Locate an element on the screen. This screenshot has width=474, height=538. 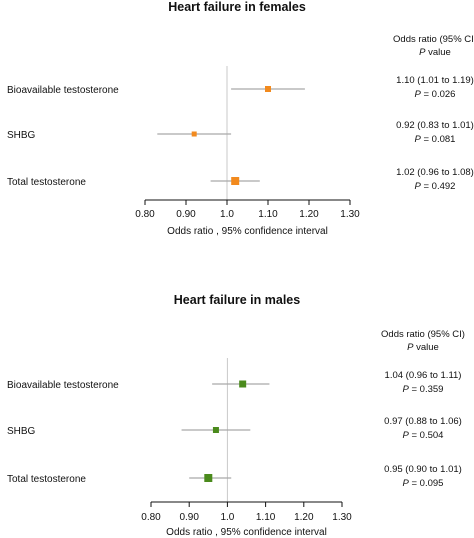
p-value-number: = 0.081 is located at coordinates (438, 139).